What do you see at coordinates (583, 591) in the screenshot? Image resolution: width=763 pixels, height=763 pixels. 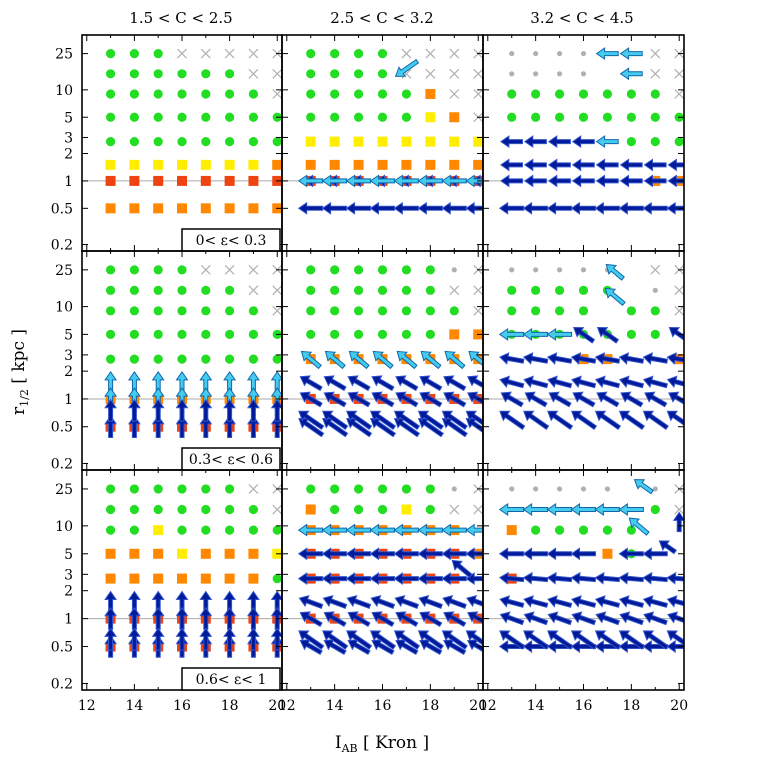 I see `panel-r3-c3: 12 14 16 18 20` at bounding box center [583, 591].